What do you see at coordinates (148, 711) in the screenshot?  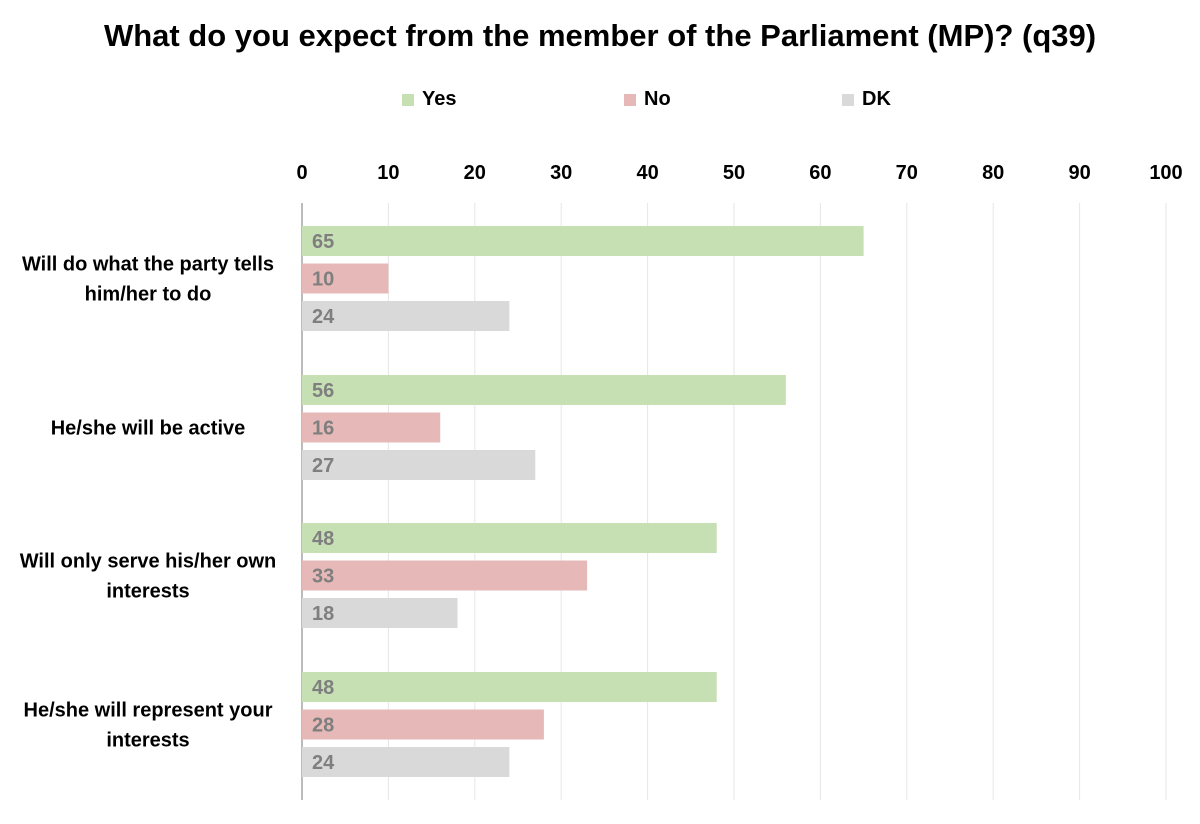 I see `category-label: He/she will represent your` at bounding box center [148, 711].